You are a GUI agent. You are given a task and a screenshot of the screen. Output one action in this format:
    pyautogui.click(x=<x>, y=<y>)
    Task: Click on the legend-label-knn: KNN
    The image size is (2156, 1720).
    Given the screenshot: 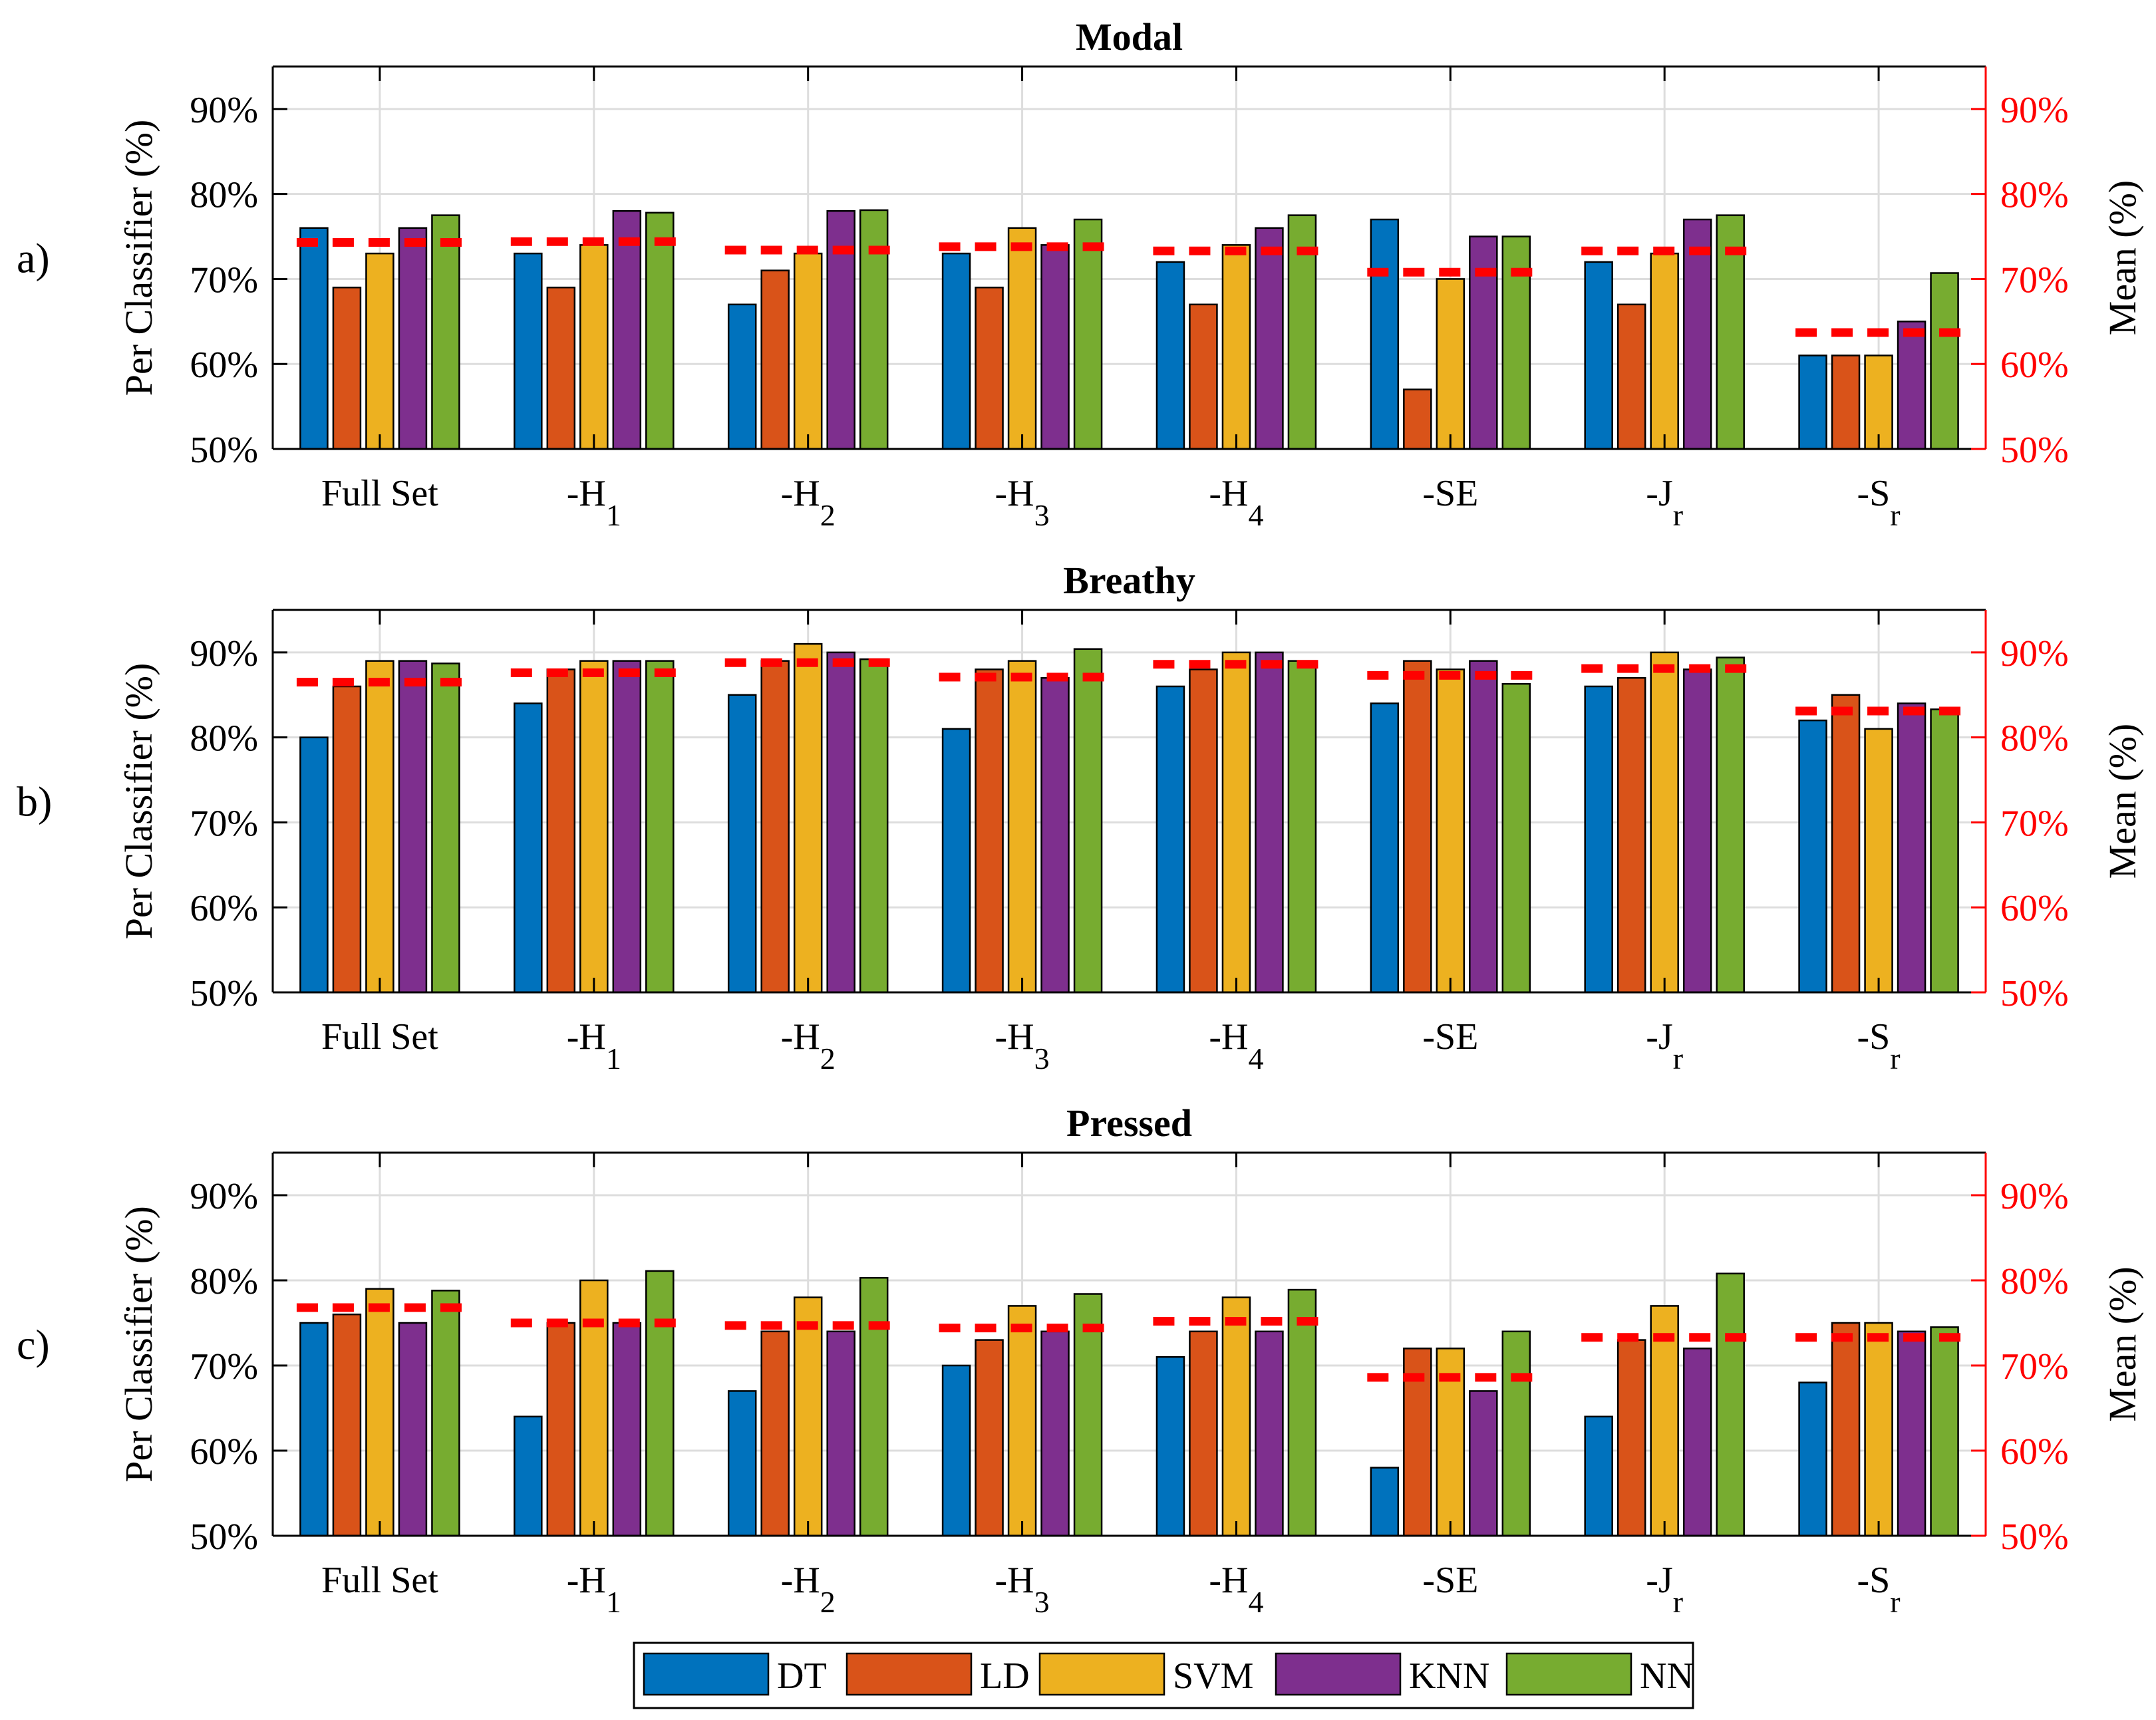 What is the action you would take?
    pyautogui.click(x=1449, y=1676)
    